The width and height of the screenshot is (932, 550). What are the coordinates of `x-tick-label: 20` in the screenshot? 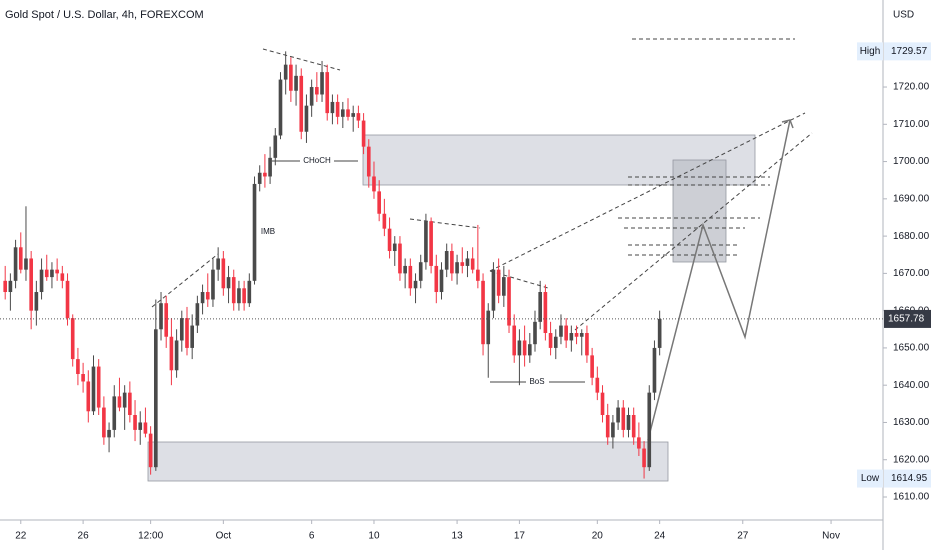 It's located at (598, 536).